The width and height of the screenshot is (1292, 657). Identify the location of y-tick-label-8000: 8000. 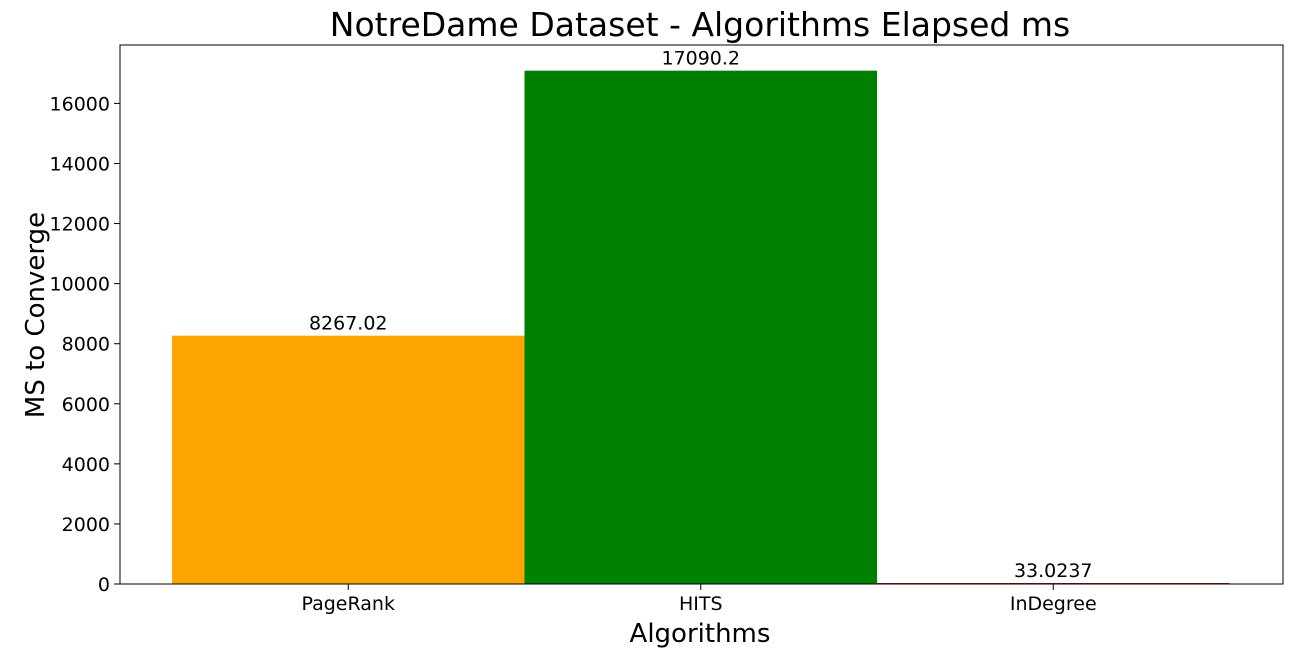
(86, 345).